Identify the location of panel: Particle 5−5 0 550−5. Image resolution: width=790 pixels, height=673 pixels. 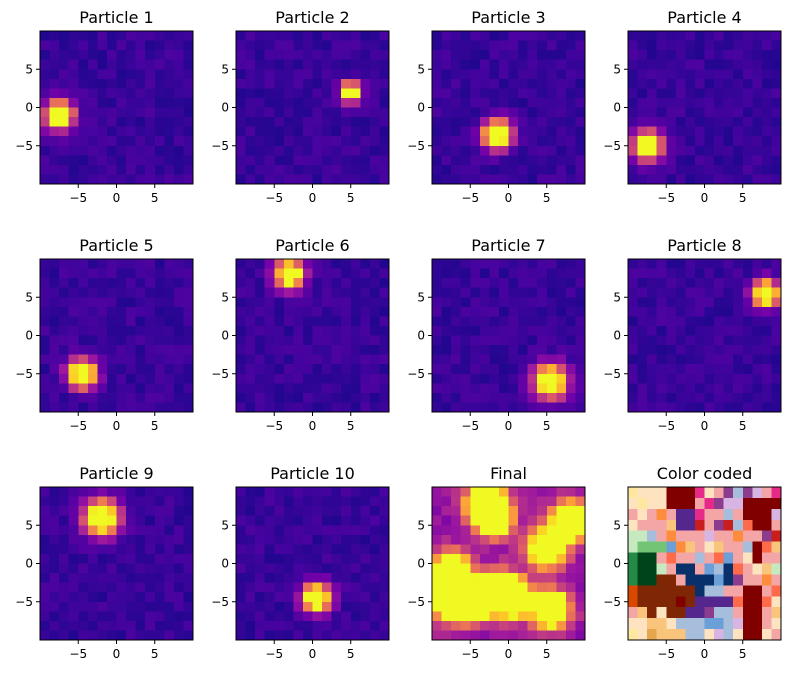
(104, 334).